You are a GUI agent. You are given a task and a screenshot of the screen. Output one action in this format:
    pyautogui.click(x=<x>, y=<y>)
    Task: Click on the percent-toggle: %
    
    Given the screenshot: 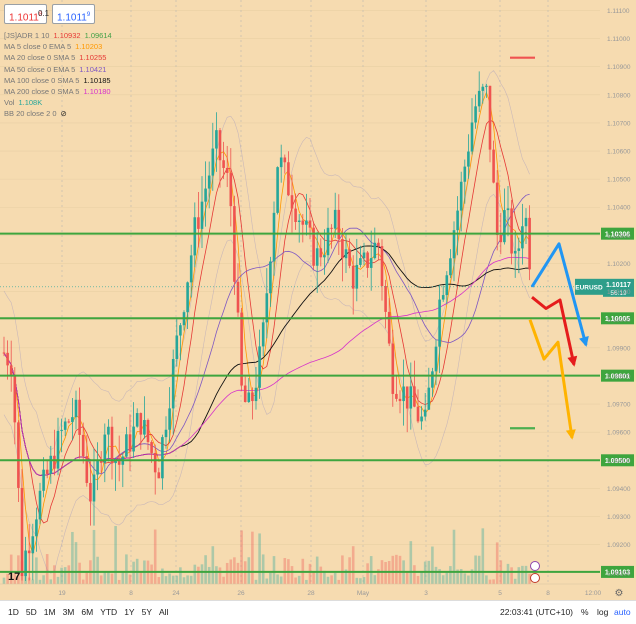 What is the action you would take?
    pyautogui.click(x=585, y=612)
    